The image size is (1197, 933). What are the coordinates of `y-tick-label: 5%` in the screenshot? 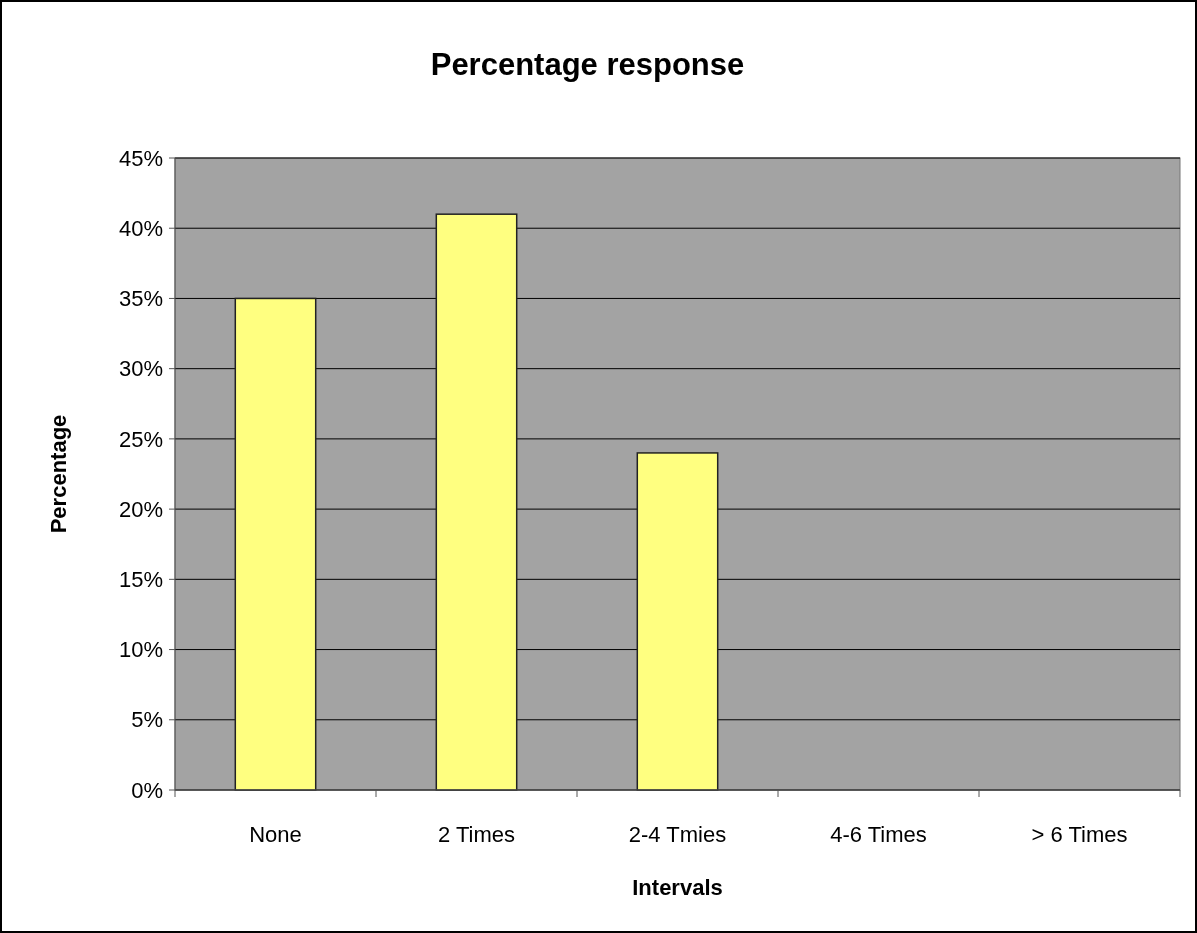 It's located at (147, 720).